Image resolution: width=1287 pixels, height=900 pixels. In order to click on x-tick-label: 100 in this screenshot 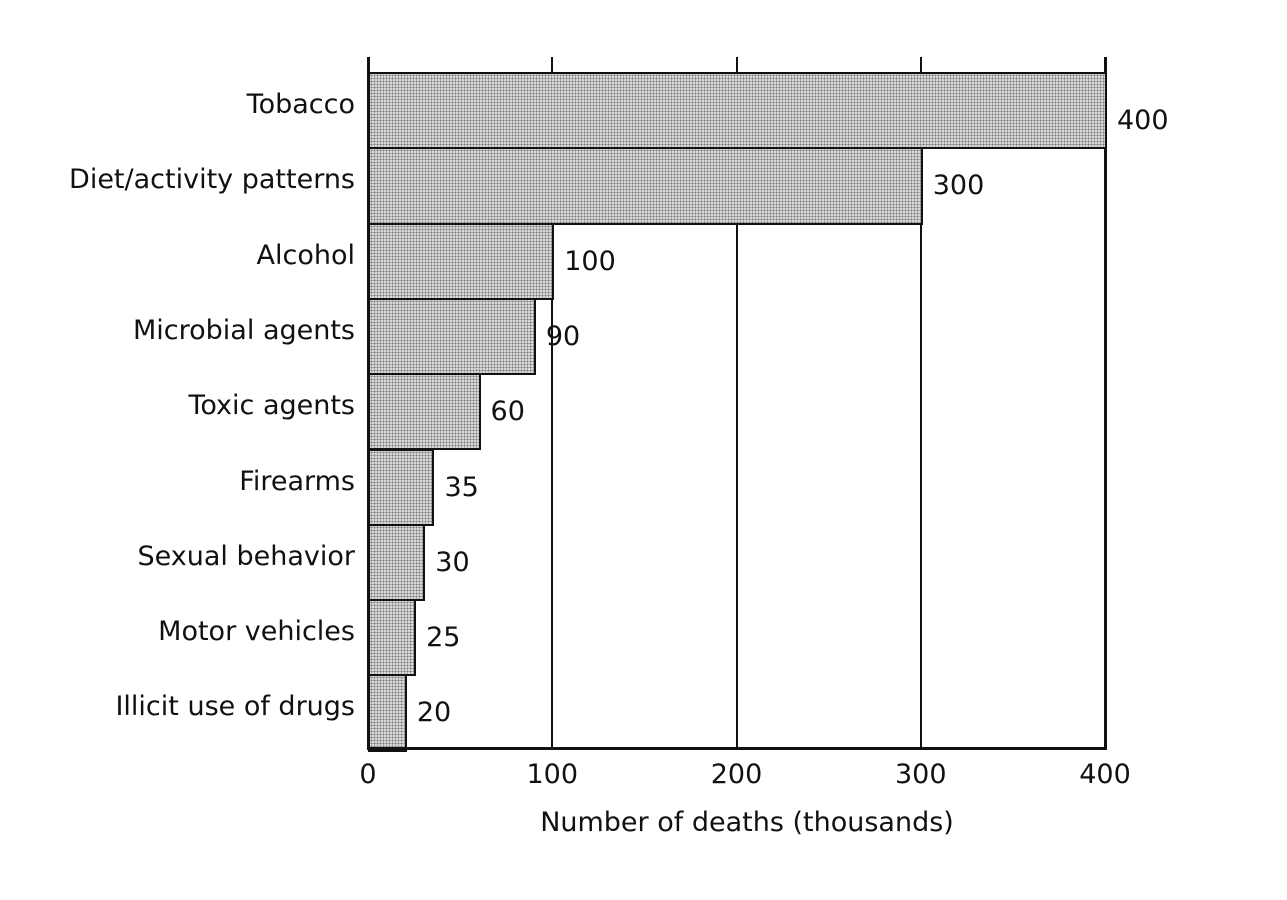, I will do `click(552, 774)`.